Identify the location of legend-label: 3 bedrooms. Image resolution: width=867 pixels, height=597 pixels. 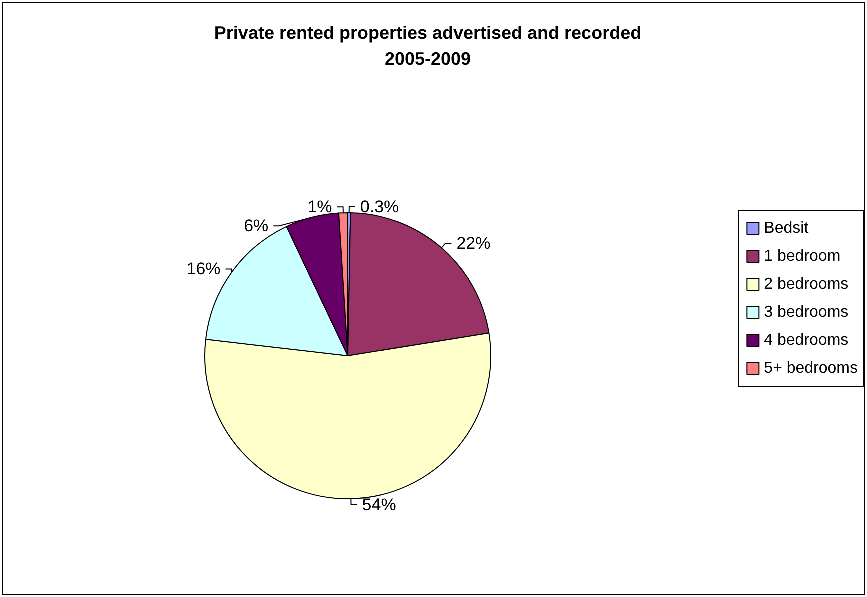
(806, 312).